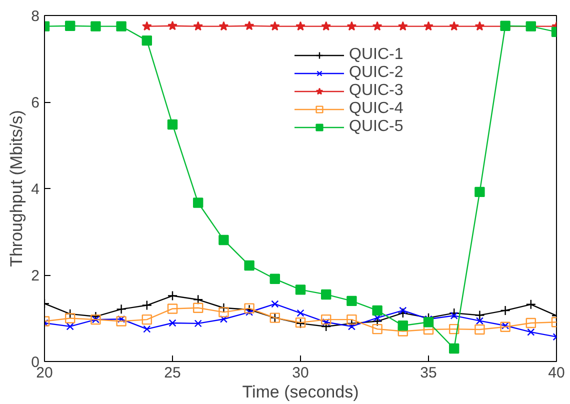 The image size is (570, 404). What do you see at coordinates (556, 373) in the screenshot?
I see `x-tick-label: 40` at bounding box center [556, 373].